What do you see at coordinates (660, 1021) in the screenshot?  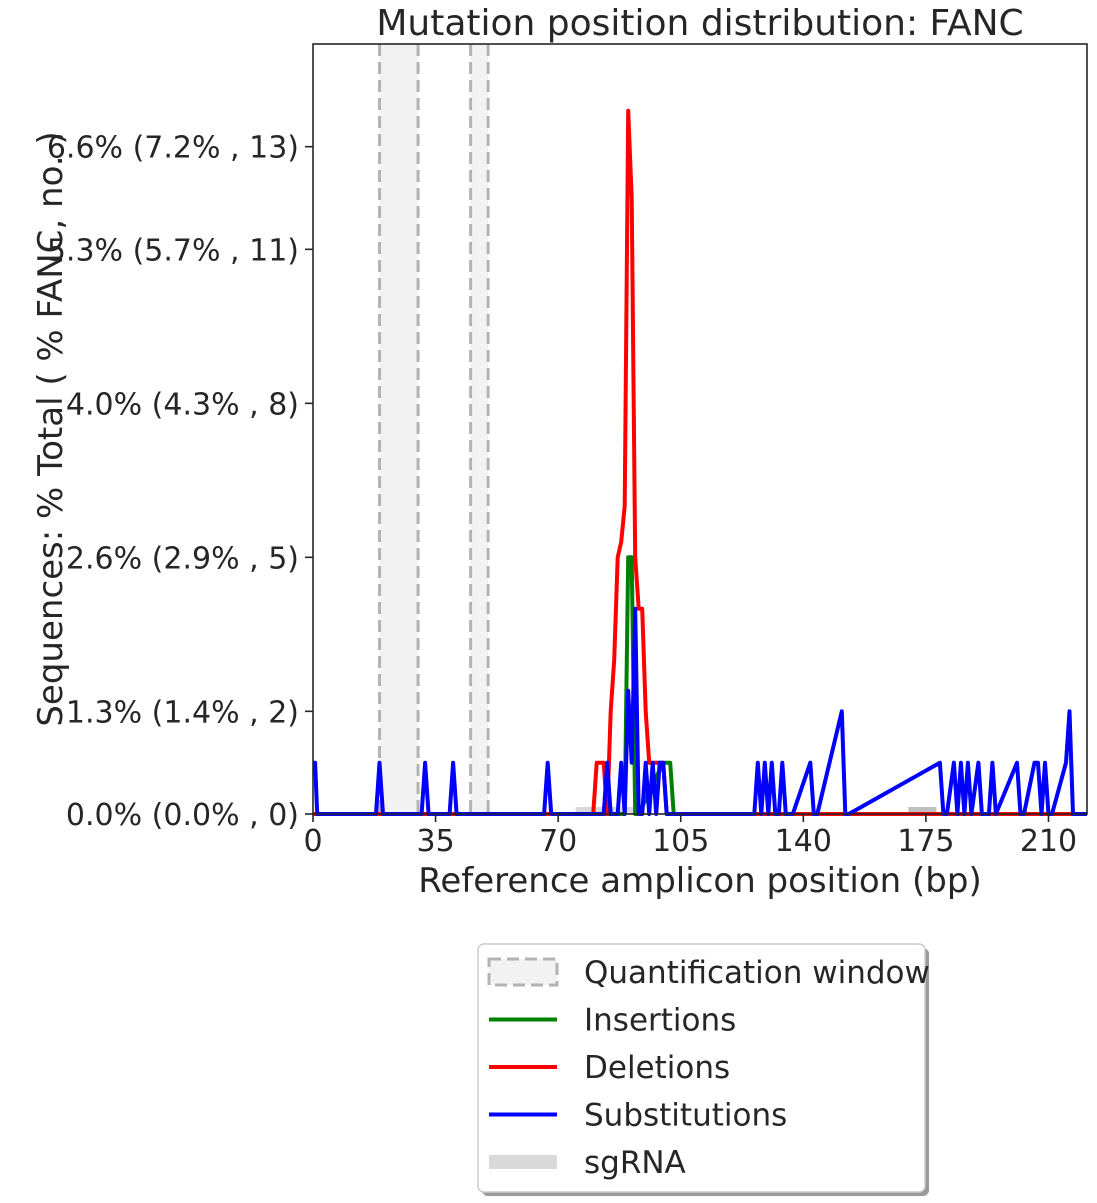 I see `legend-label: Insertions` at bounding box center [660, 1021].